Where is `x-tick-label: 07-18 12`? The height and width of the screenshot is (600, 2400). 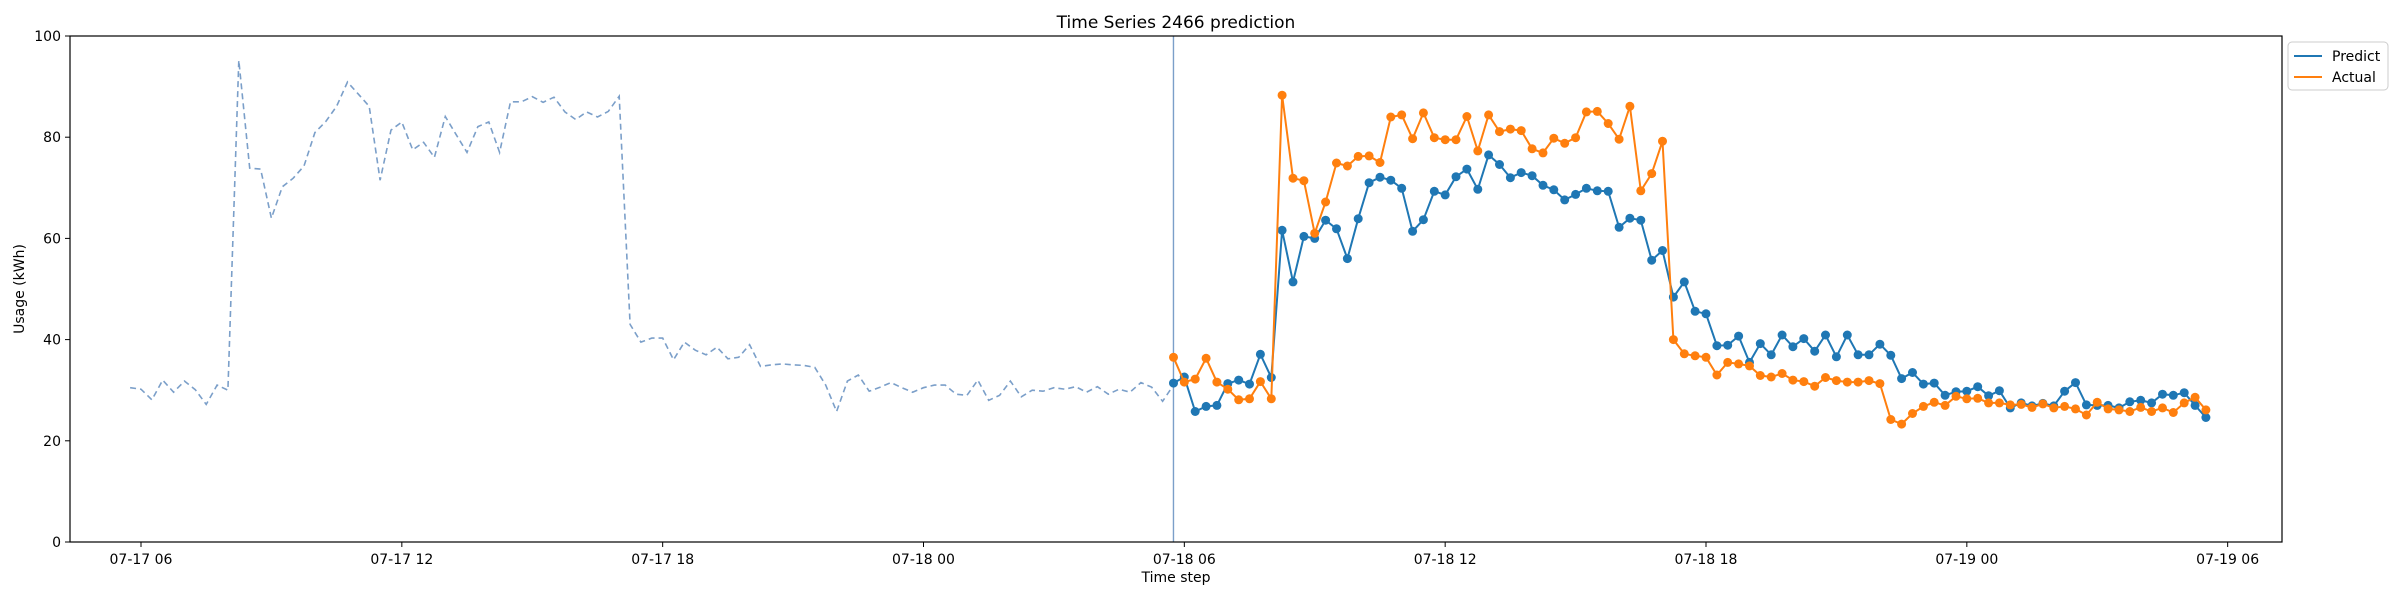 x-tick-label: 07-18 12 is located at coordinates (1445, 560).